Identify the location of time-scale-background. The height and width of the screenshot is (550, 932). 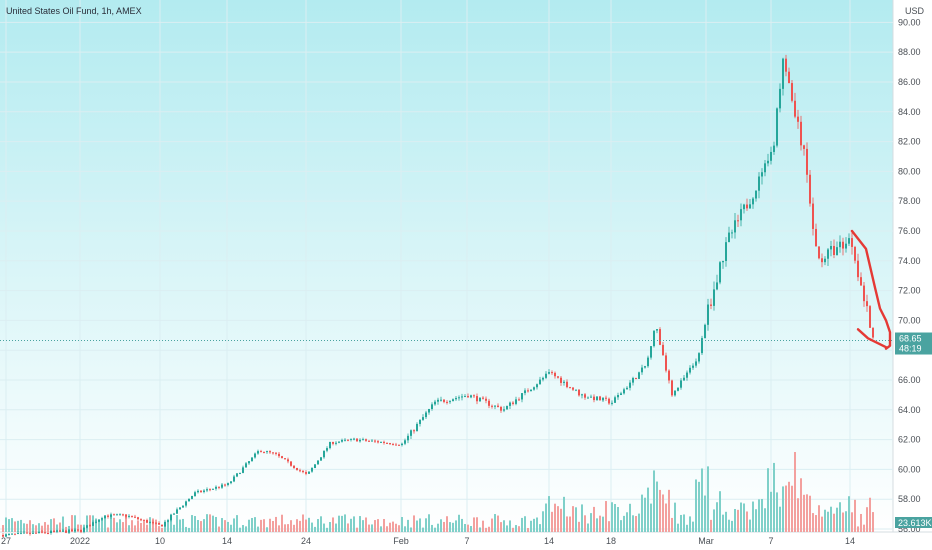
(466, 541).